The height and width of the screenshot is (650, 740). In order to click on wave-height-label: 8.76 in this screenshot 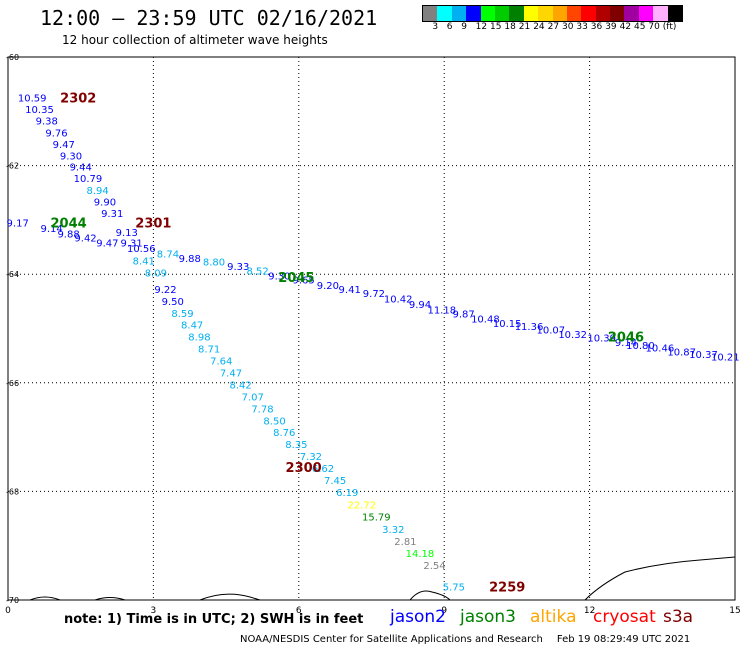, I will do `click(284, 433)`.